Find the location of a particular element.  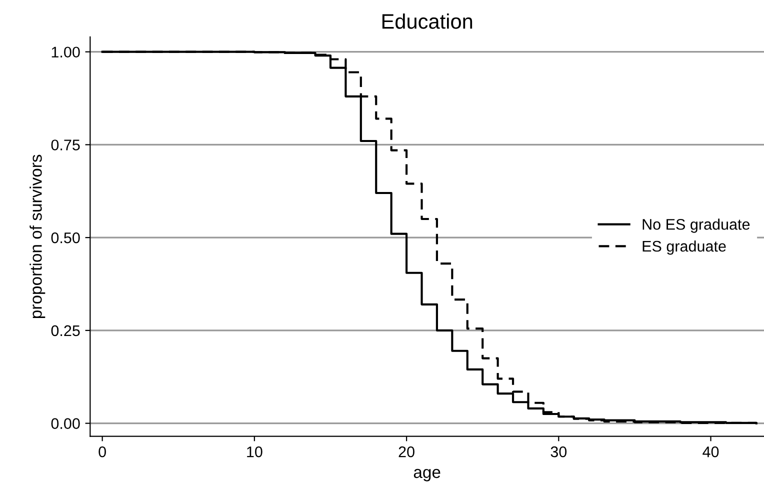

y-axis-title: proportion of survivors is located at coordinates (38, 236).